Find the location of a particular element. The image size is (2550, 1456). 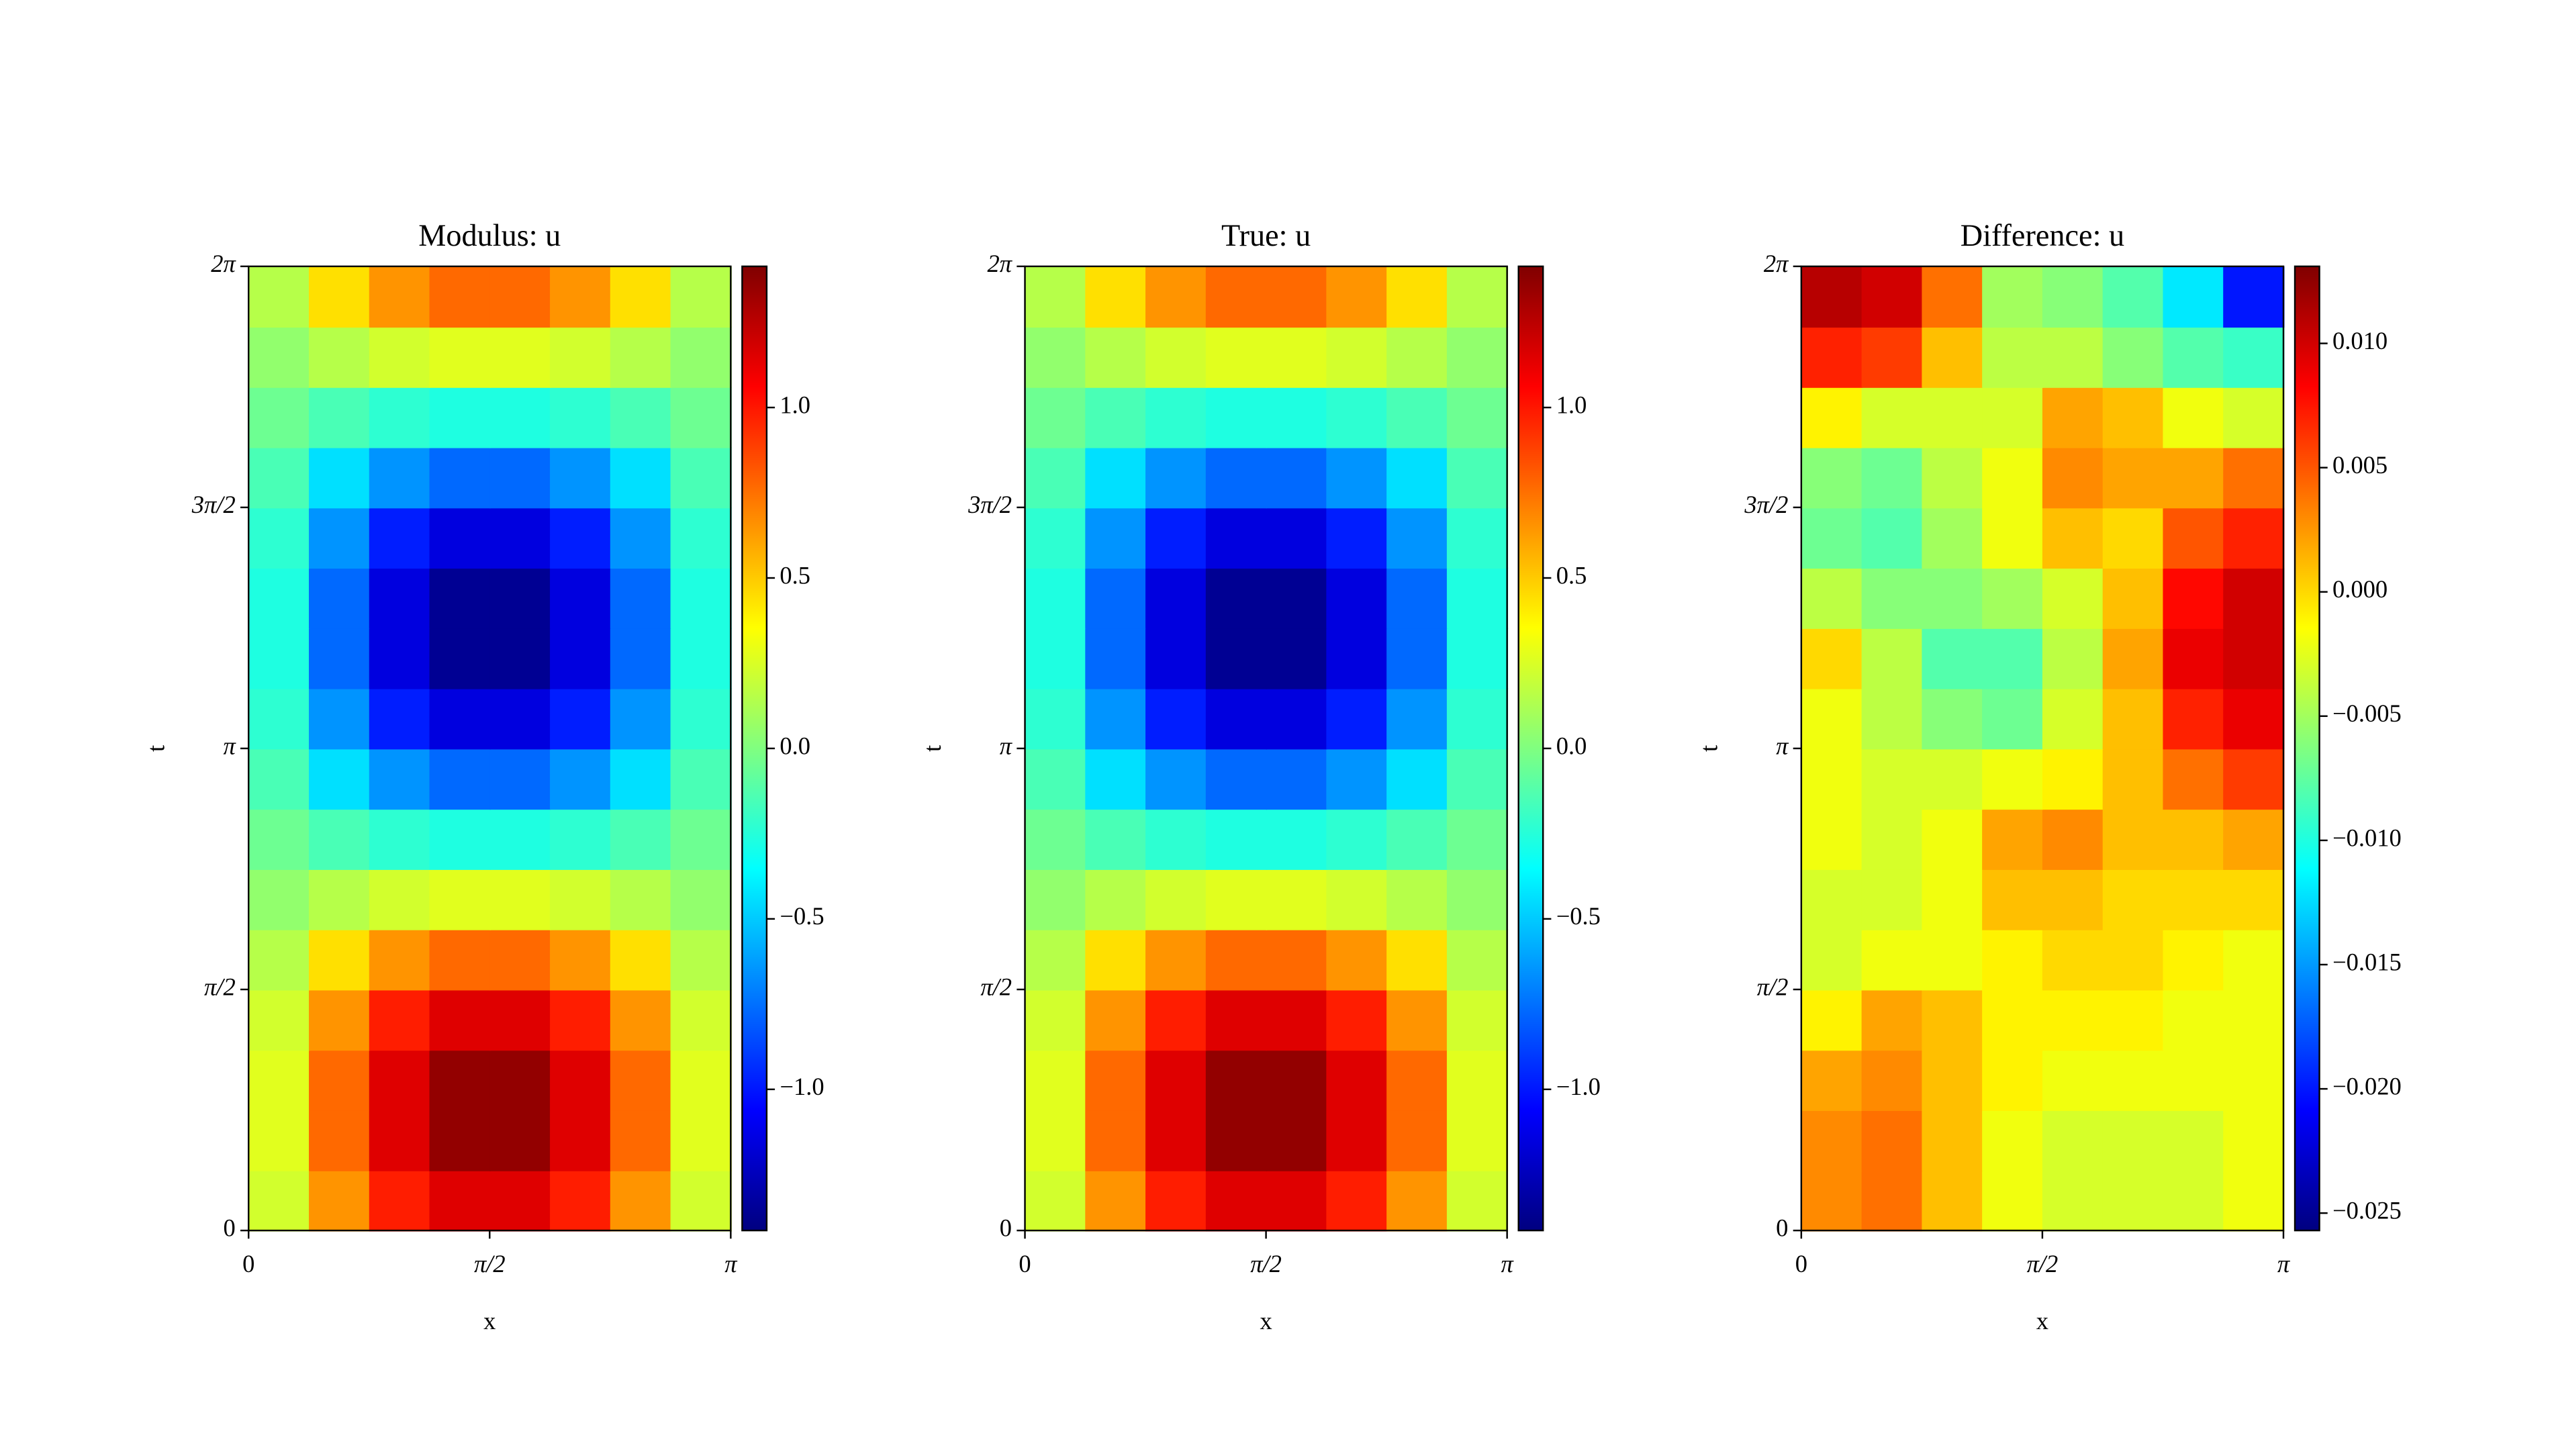

y-tick-label: 2π is located at coordinates (1001, 263).